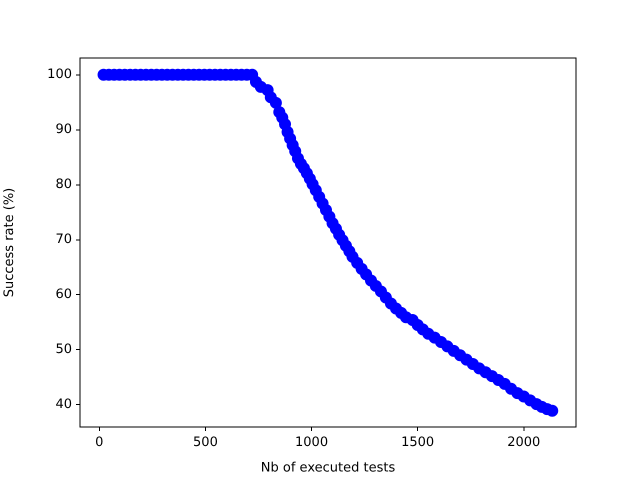  I want to click on x-tick-label: 0, so click(99, 442).